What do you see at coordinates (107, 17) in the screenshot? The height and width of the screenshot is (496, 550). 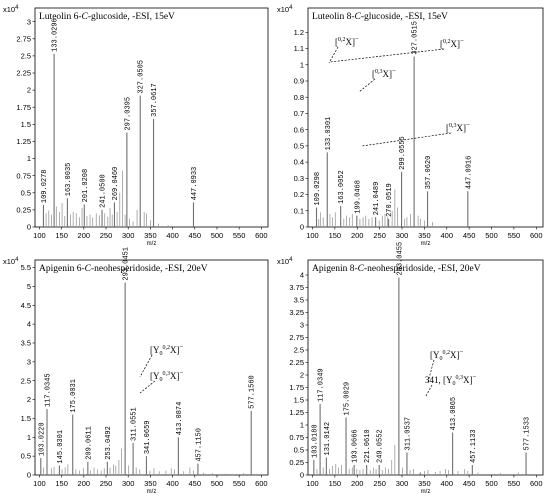 I see `chart-title: Luteolin 6-C-glucoside, -ESI, 15eV` at bounding box center [107, 17].